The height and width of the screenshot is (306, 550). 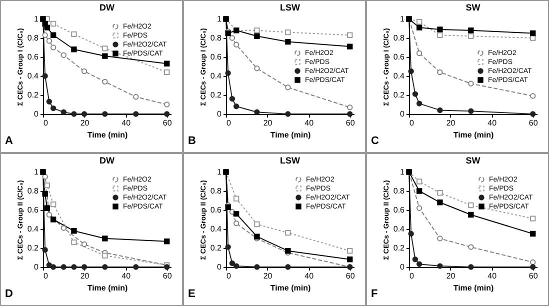 What do you see at coordinates (107, 7) in the screenshot?
I see `chart-title: DW` at bounding box center [107, 7].